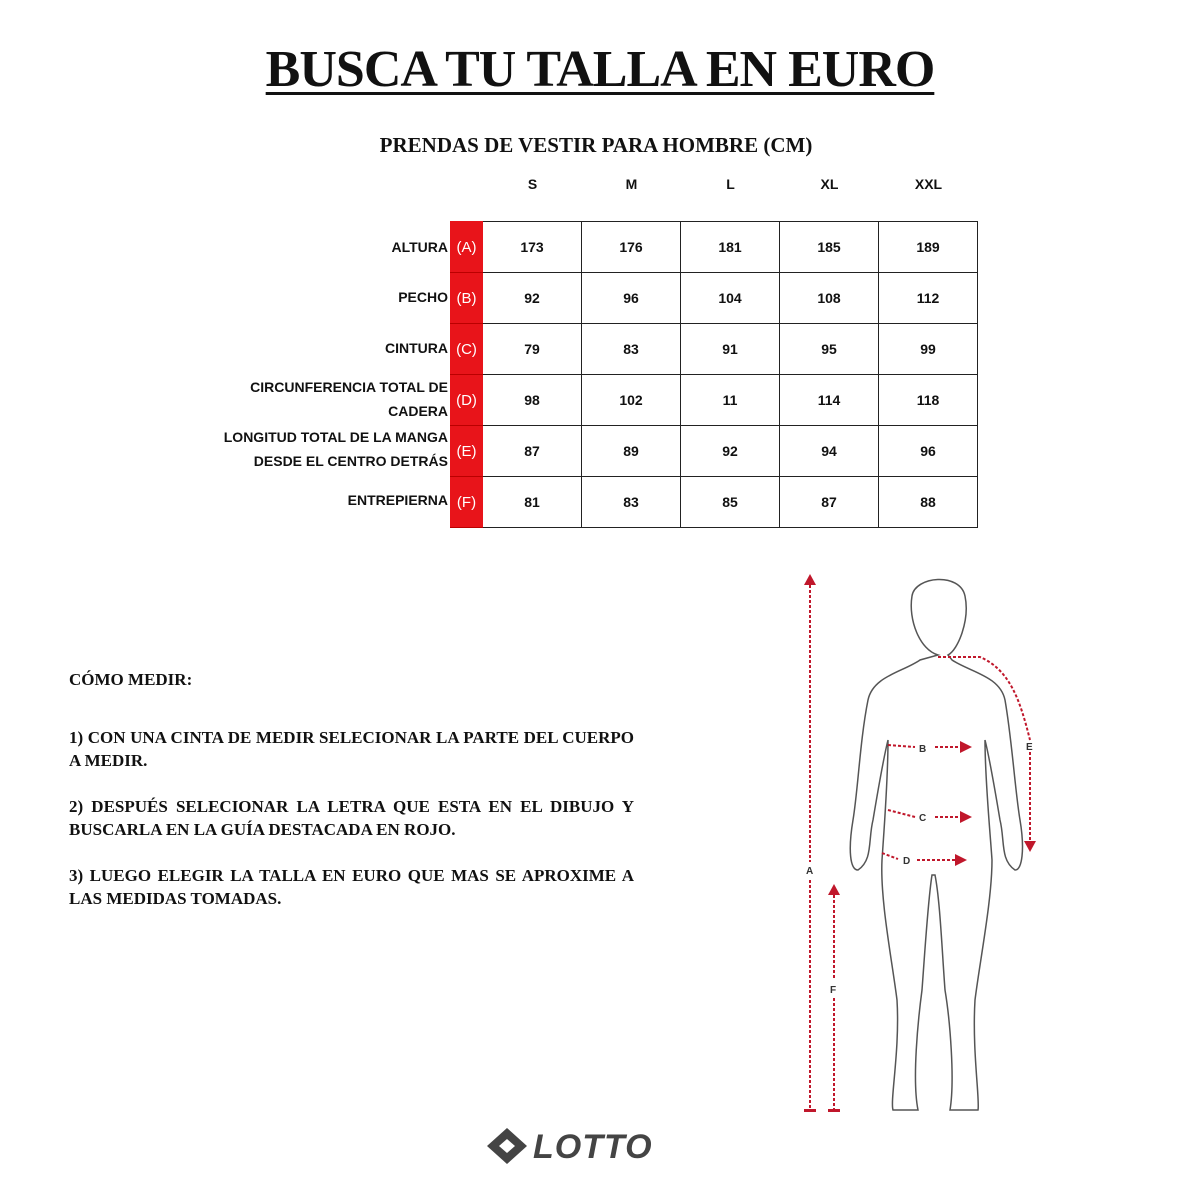  What do you see at coordinates (532, 247) in the screenshot?
I see `table-cell: 173` at bounding box center [532, 247].